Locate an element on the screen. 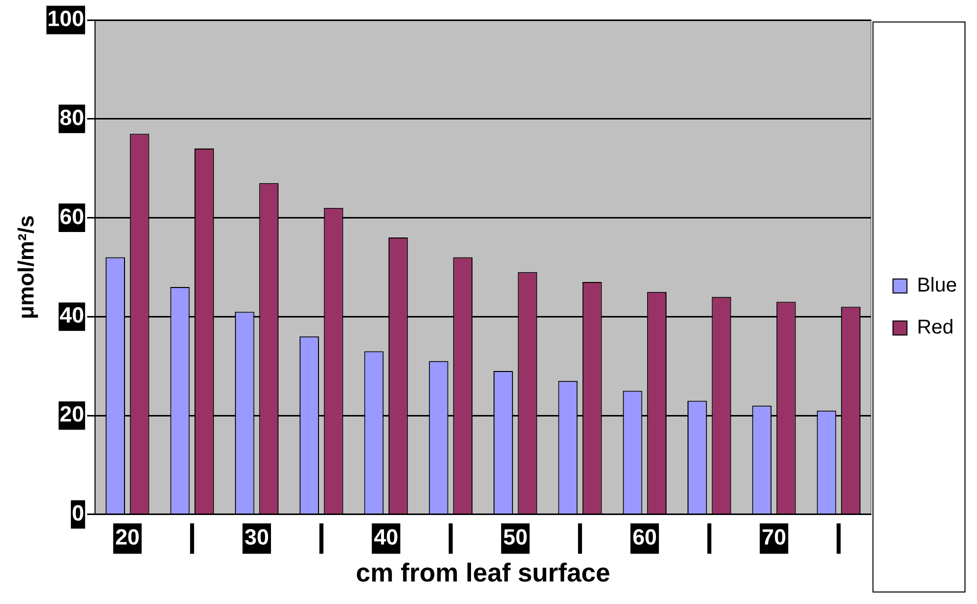  y-tick-label: 60 is located at coordinates (72, 216).